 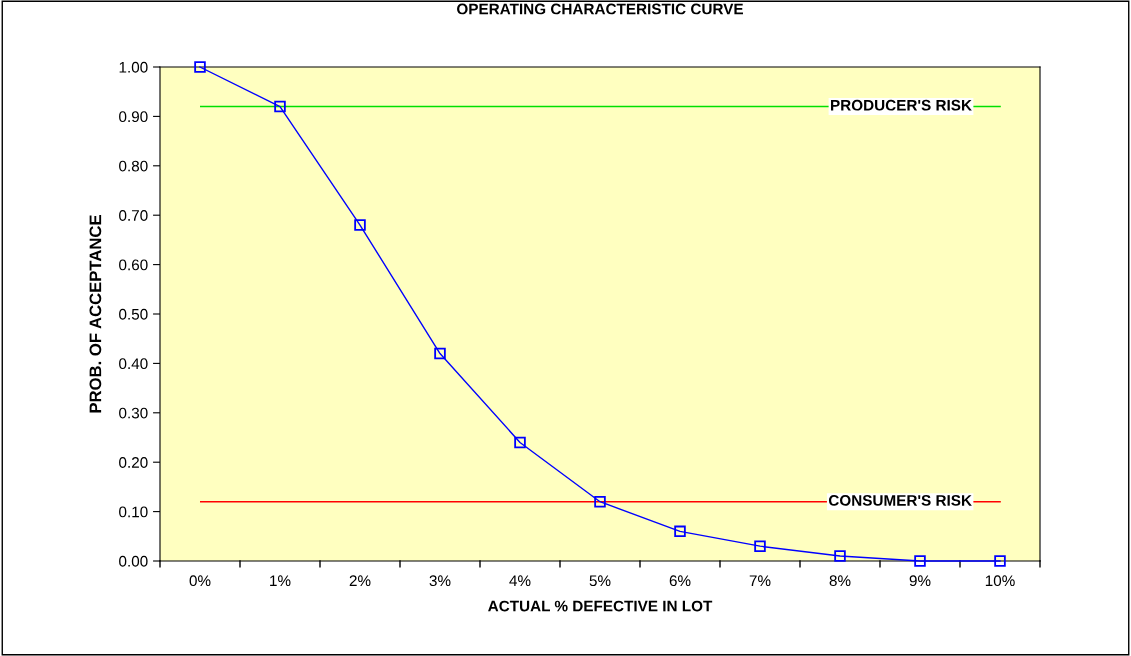 I want to click on x-tick-label: 8%, so click(x=840, y=581).